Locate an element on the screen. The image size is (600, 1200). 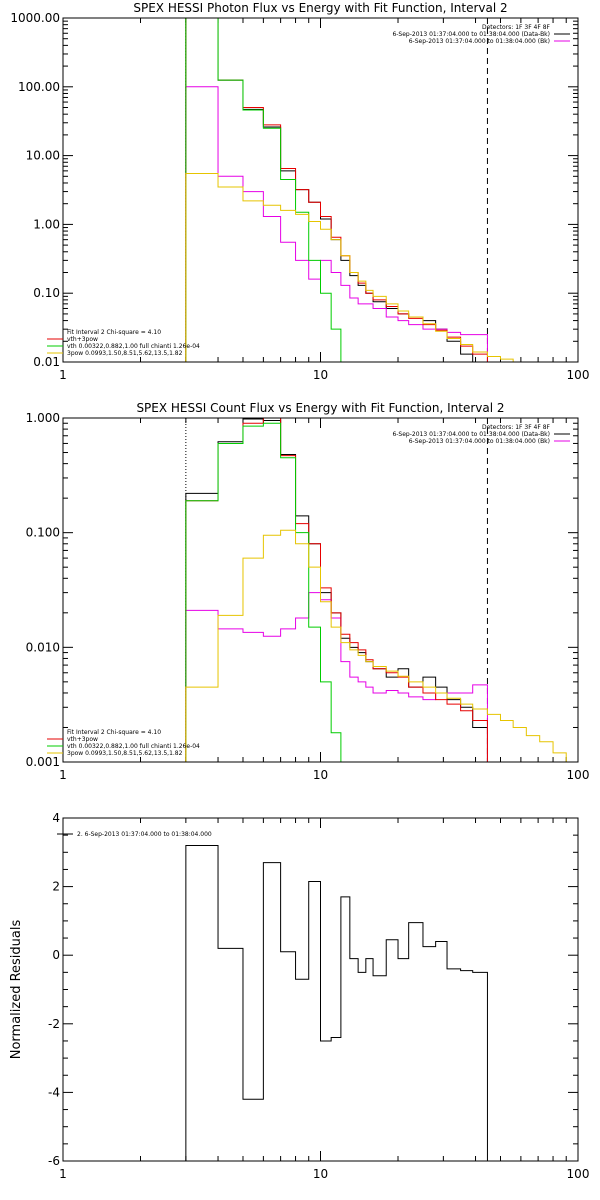
data-layer is located at coordinates (336, 1002).